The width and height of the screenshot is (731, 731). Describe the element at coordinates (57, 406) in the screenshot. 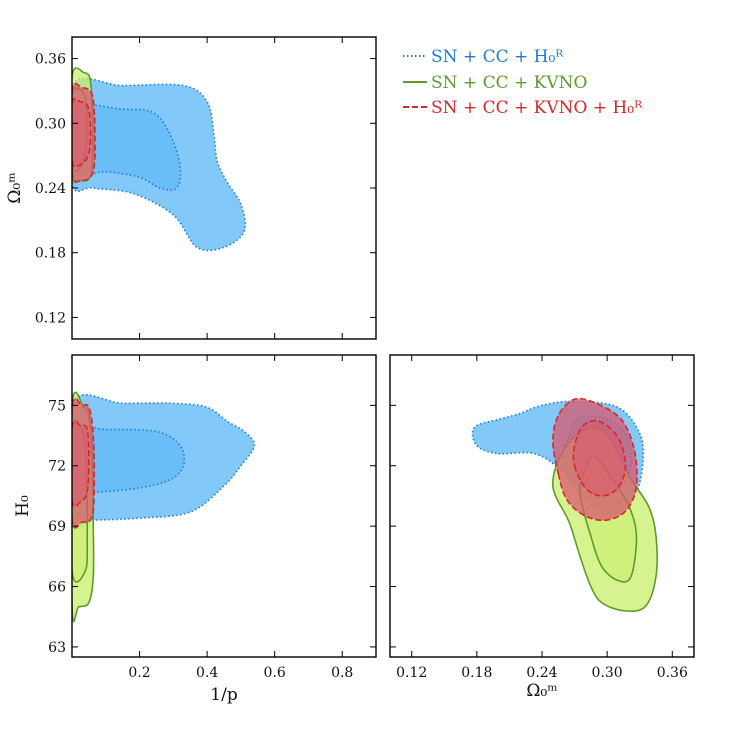

I see `ytick-label-h0-vs-invp-4: 75` at that location.